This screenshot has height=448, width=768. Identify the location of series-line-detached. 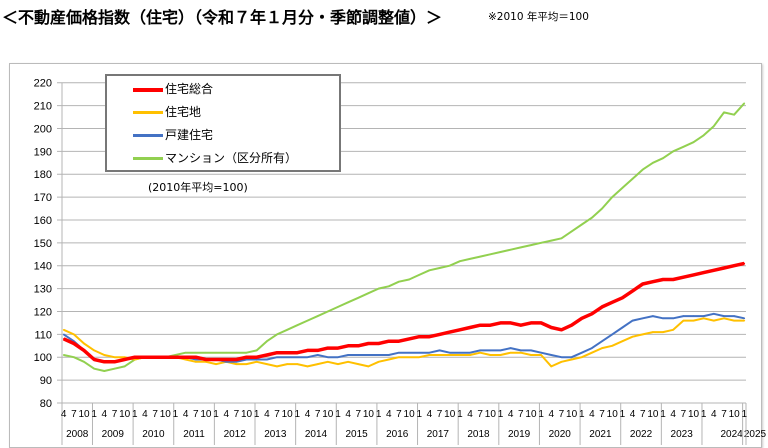
(404, 337).